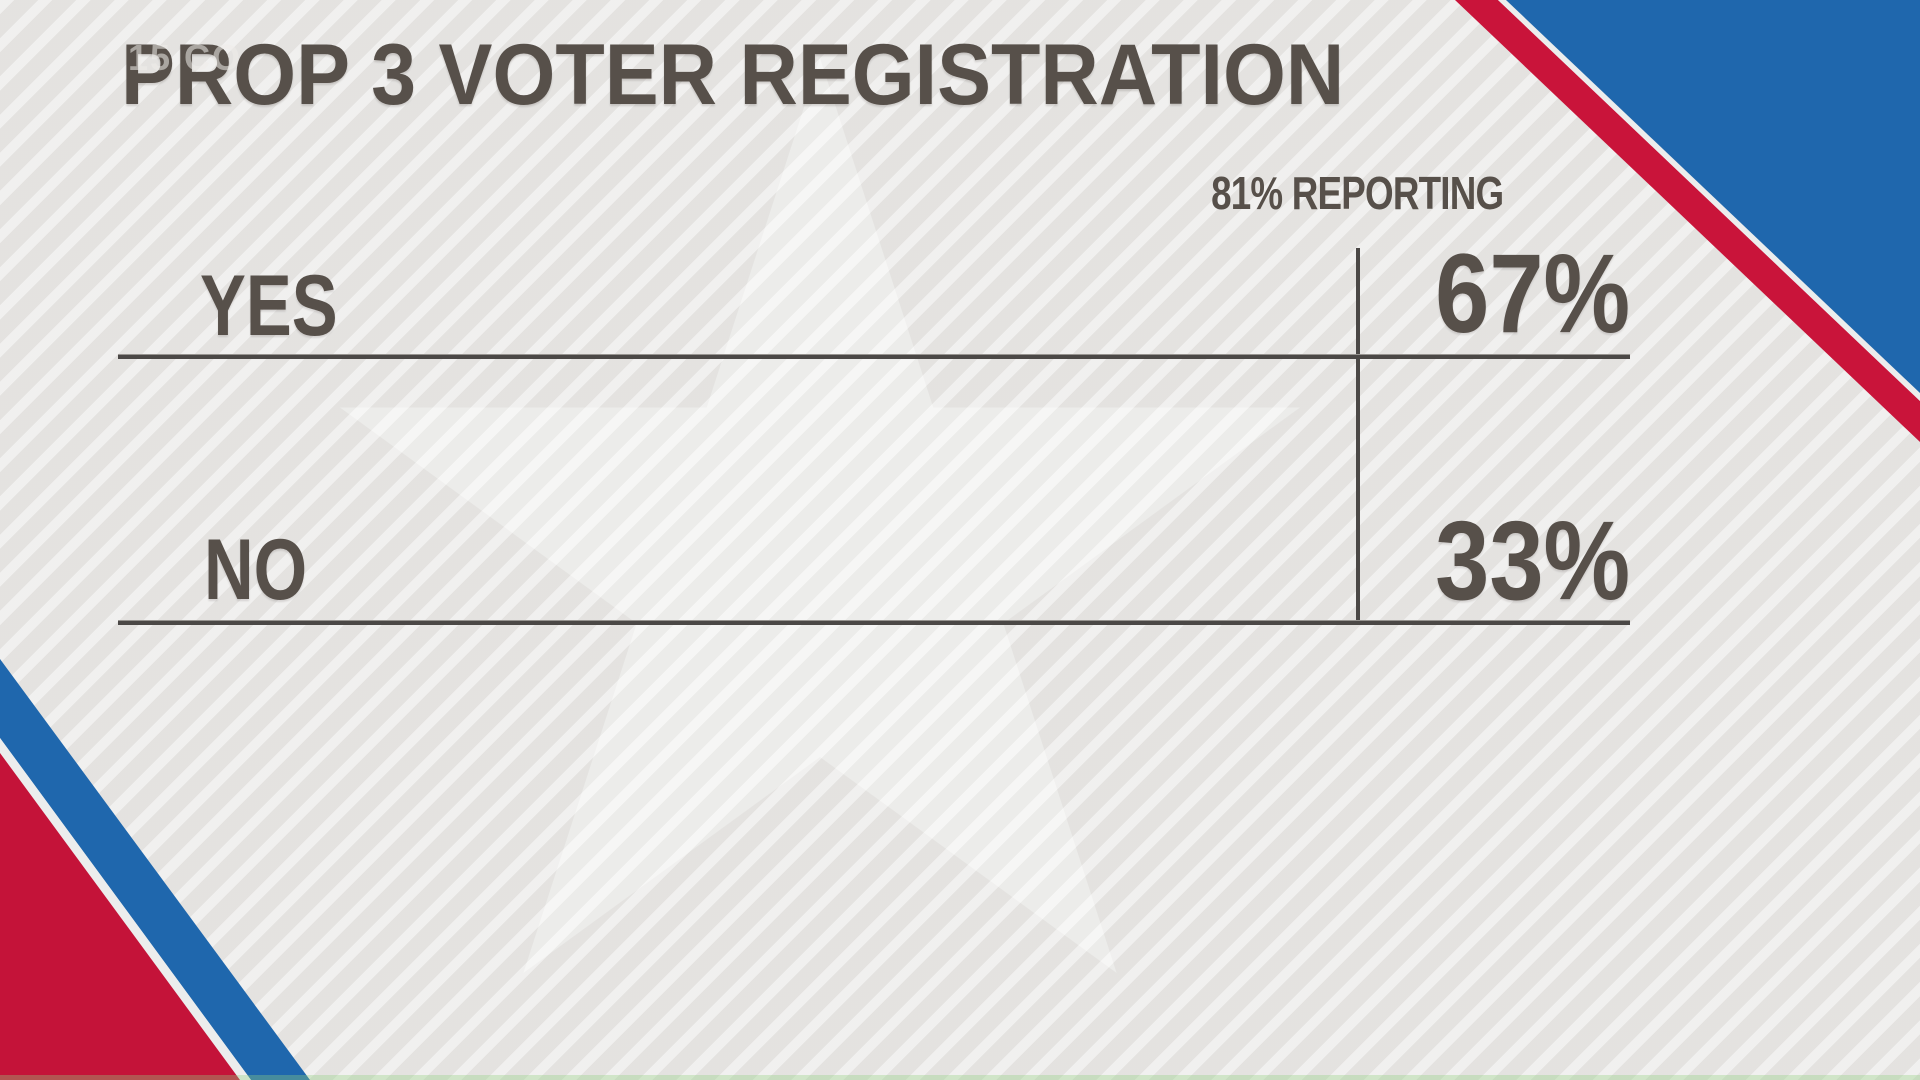 The width and height of the screenshot is (1920, 1080). What do you see at coordinates (120, 916) in the screenshot?
I see `corner-red-triangle` at bounding box center [120, 916].